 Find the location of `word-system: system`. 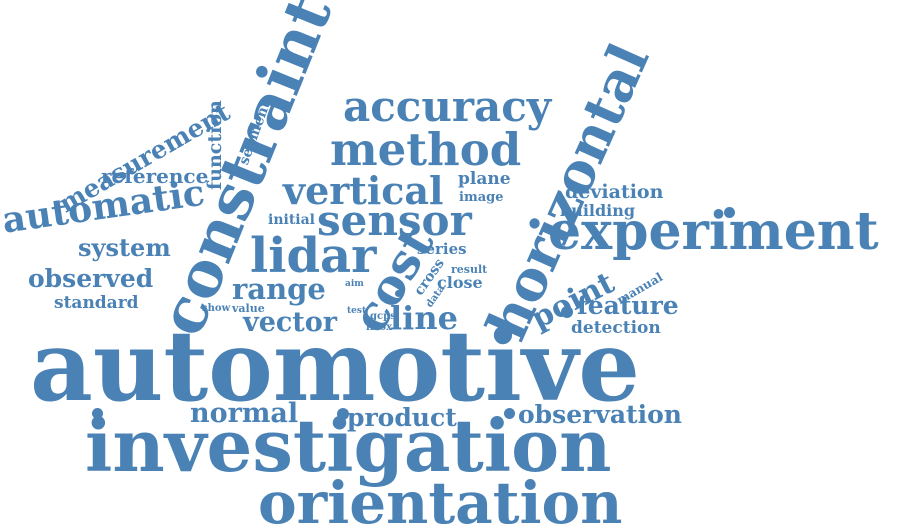

word-system: system is located at coordinates (124, 247).